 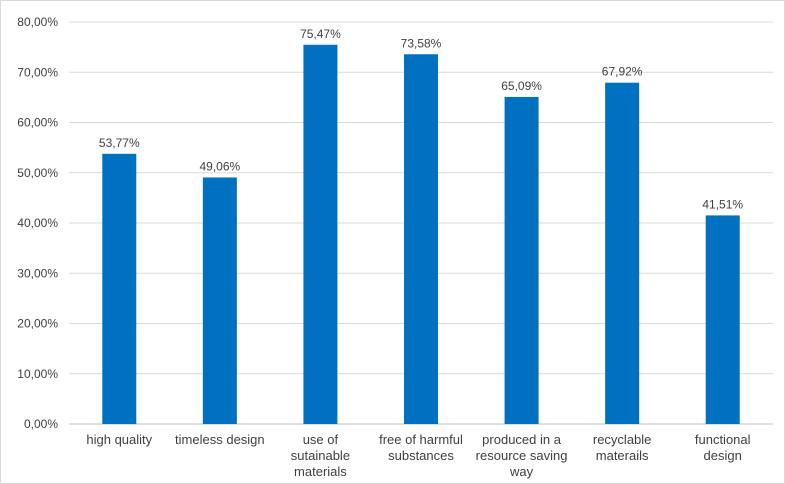 What do you see at coordinates (421, 439) in the screenshot?
I see `category-label: free of harmful` at bounding box center [421, 439].